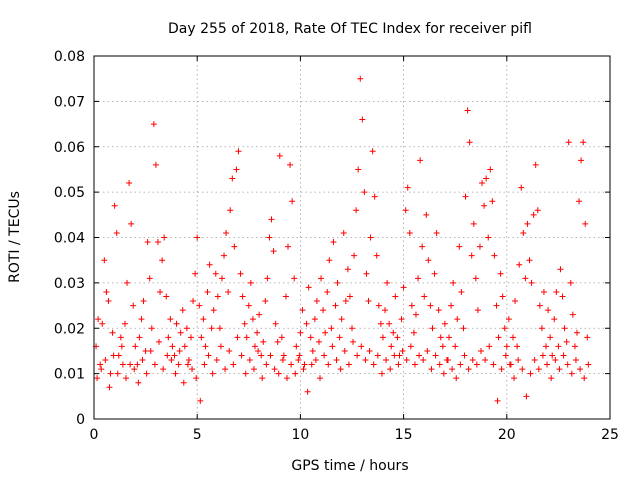 This screenshot has height=480, width=640. Describe the element at coordinates (69, 329) in the screenshot. I see `y-tick-label: 0.02` at that location.